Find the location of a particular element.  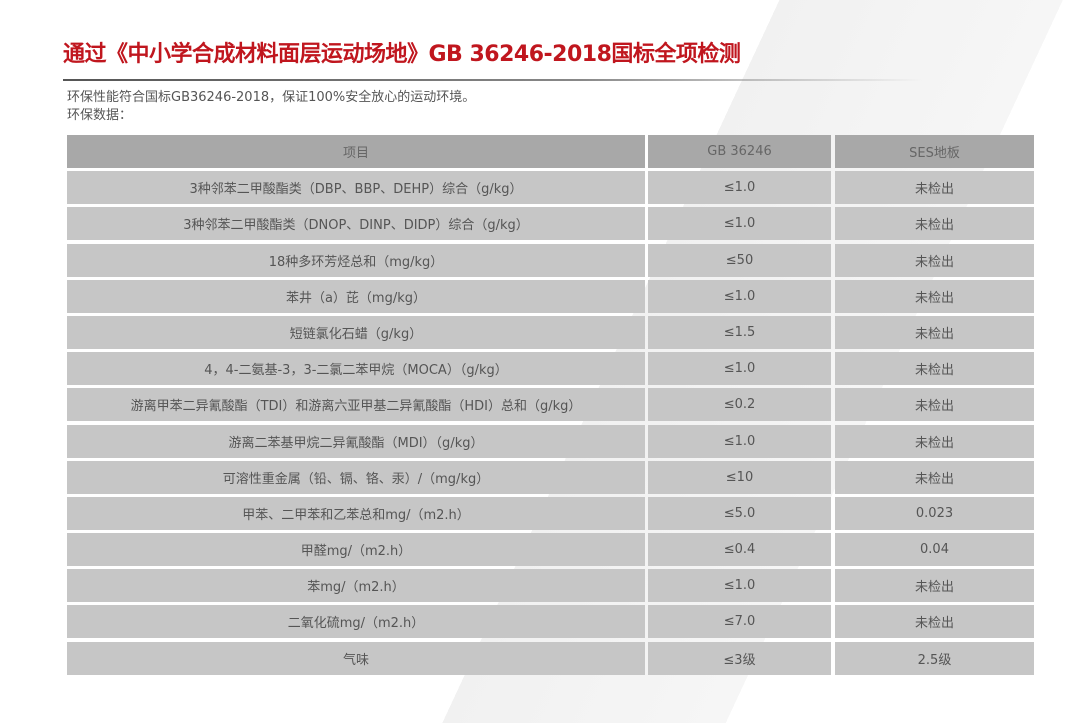

table-row: 短链氯化石蜡（g/kg） ≤1.5 未检出 is located at coordinates (550, 332).